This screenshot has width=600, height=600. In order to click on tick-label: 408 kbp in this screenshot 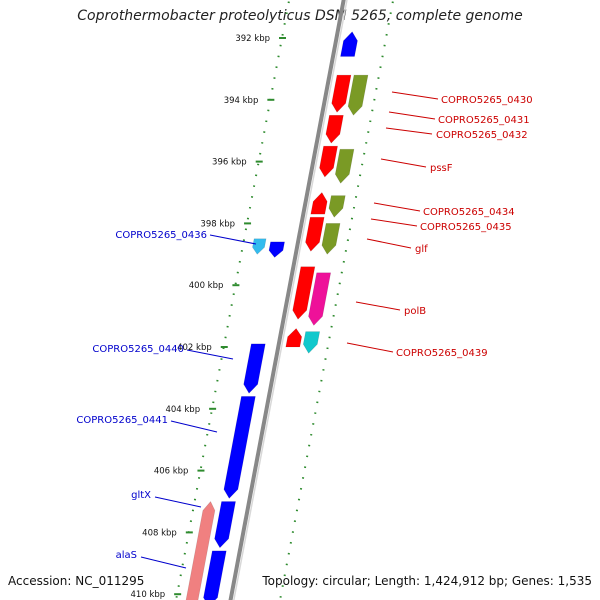, I will do `click(159, 533)`.